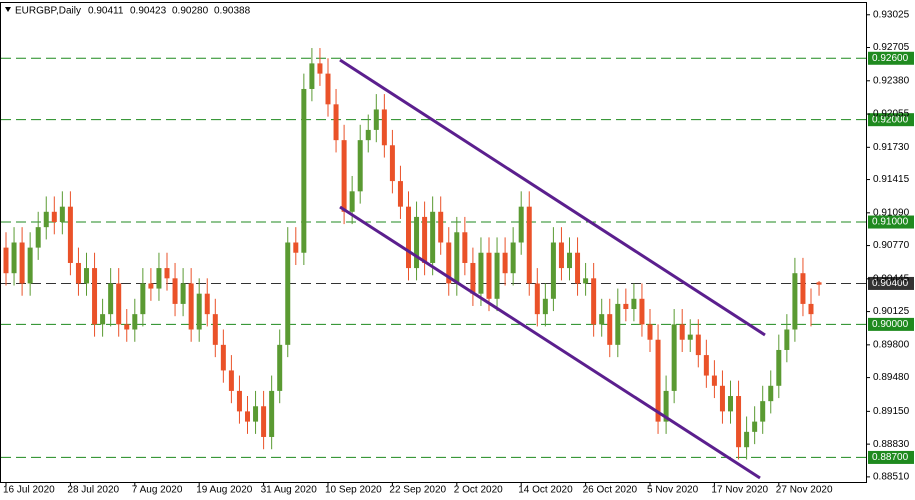 The width and height of the screenshot is (915, 500). I want to click on x-tick-label: 27 Nov 2020, so click(804, 490).